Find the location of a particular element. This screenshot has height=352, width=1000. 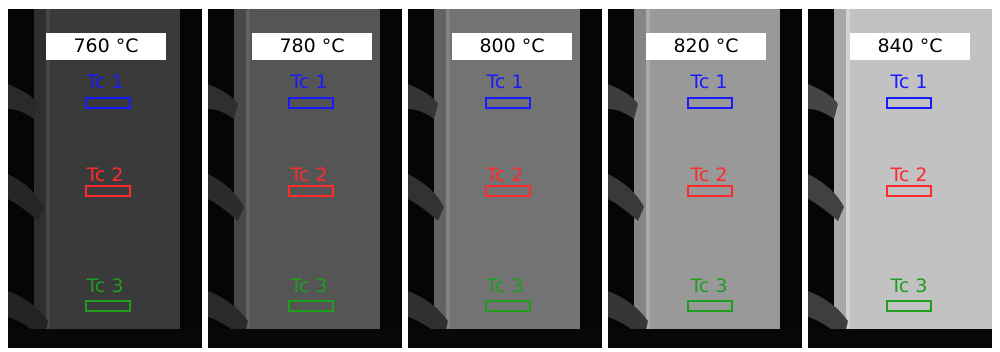

temperature-label: 800 °C is located at coordinates (512, 46).